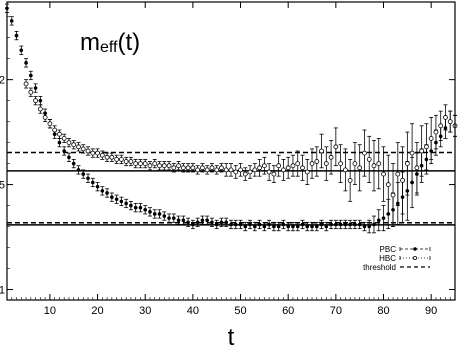 This screenshot has height=351, width=459. What do you see at coordinates (288, 311) in the screenshot?
I see `x-tick-label: 60` at bounding box center [288, 311].